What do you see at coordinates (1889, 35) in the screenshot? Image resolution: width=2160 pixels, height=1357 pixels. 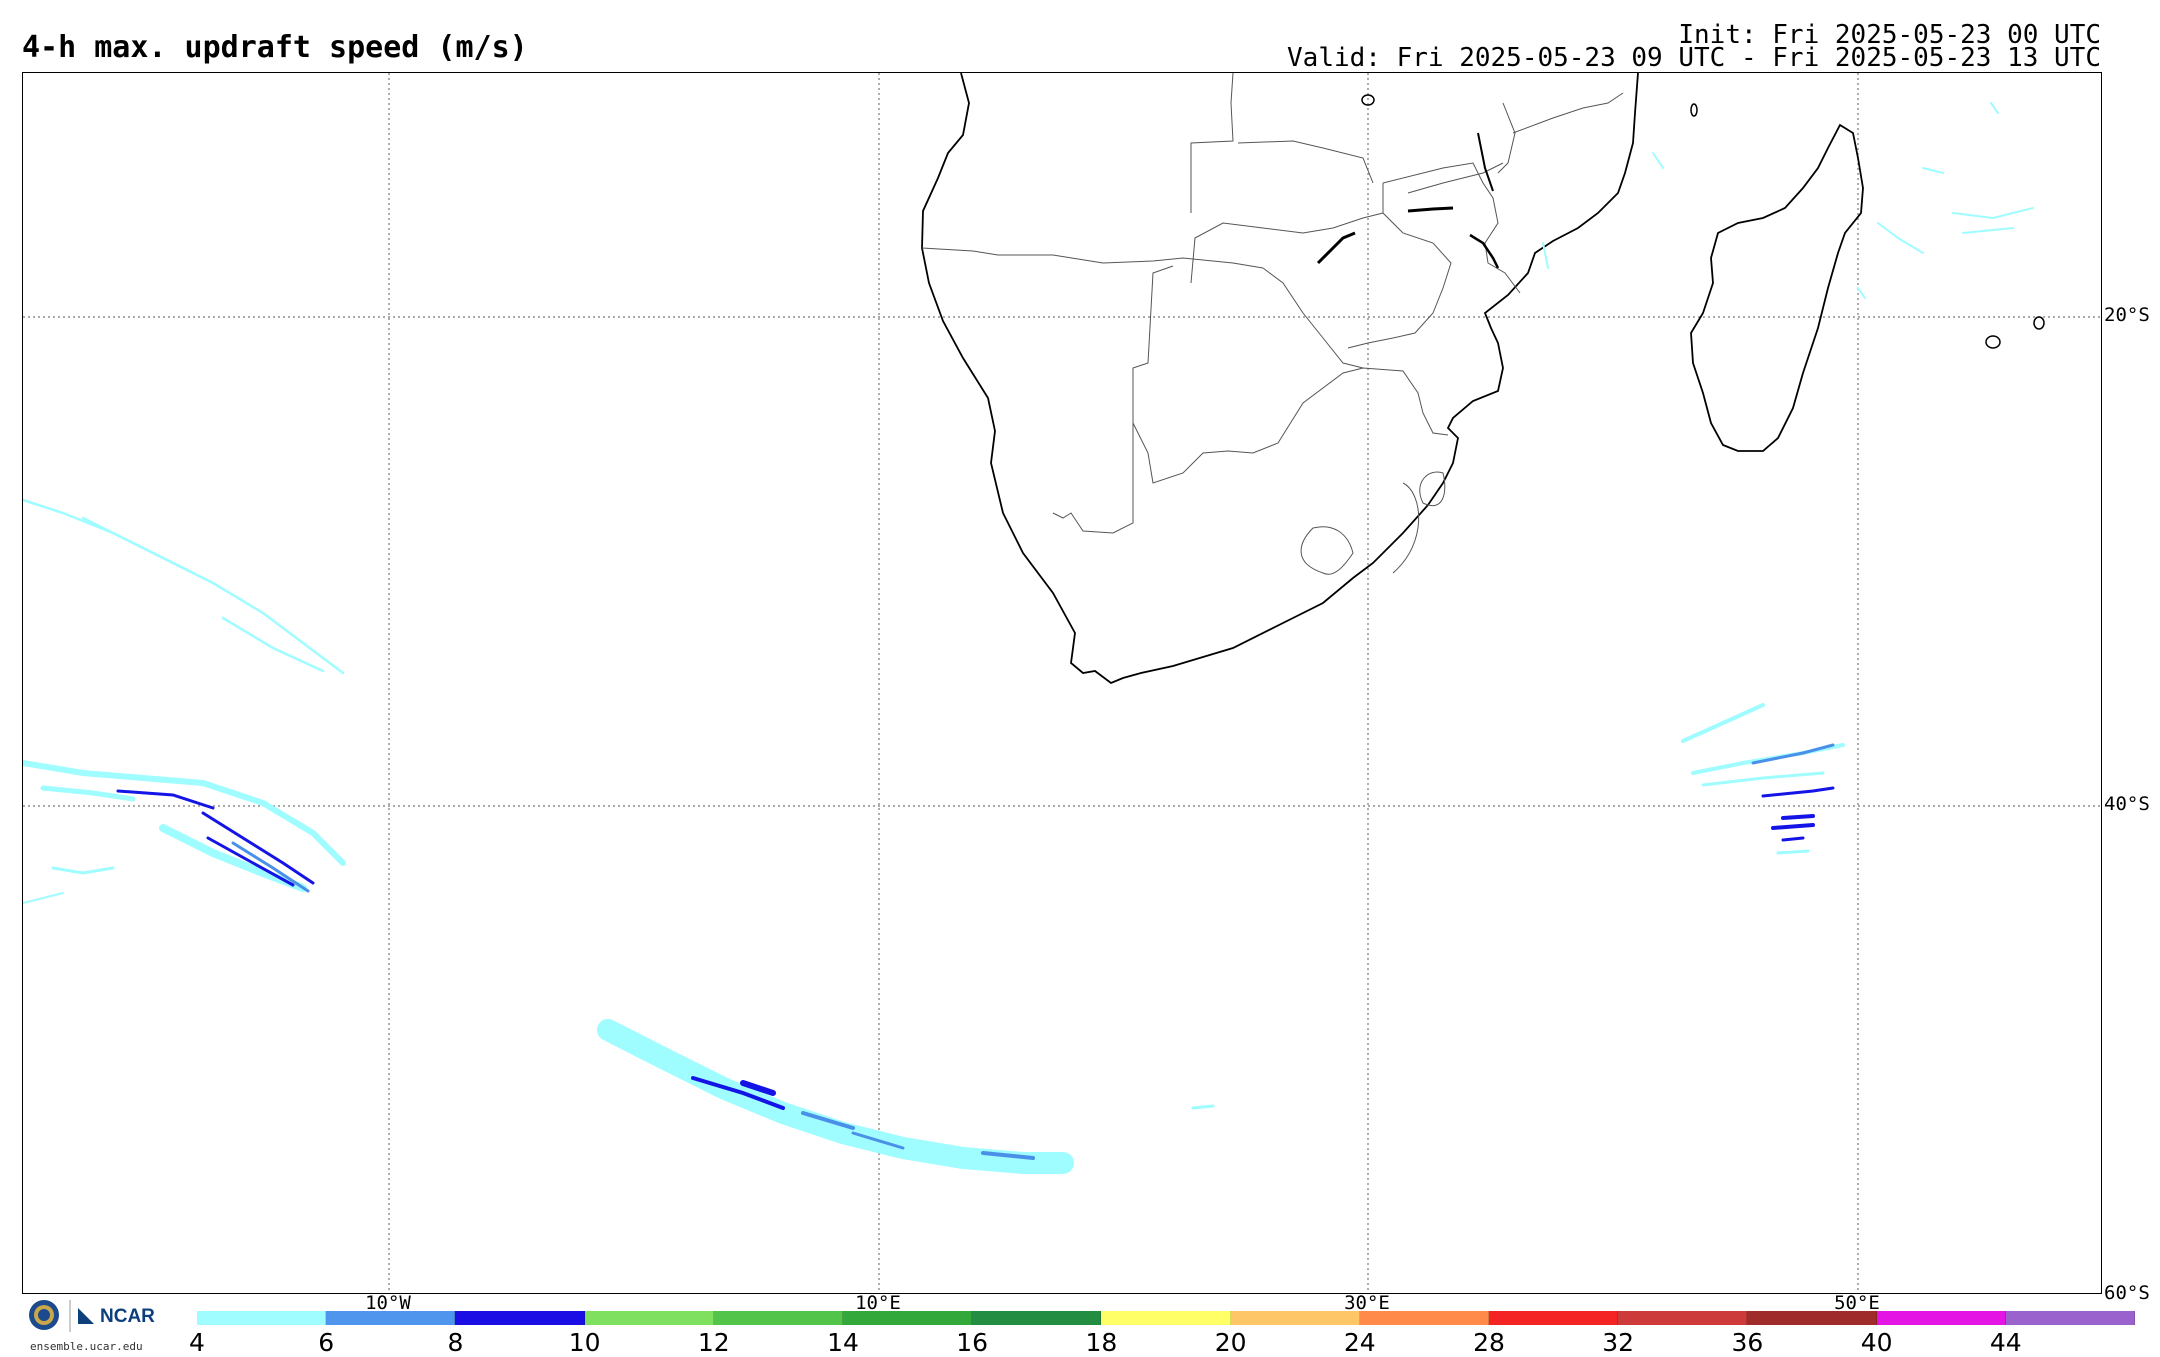 I see `init-time: Init: Fri 2025-05-23 00 UTC` at bounding box center [1889, 35].